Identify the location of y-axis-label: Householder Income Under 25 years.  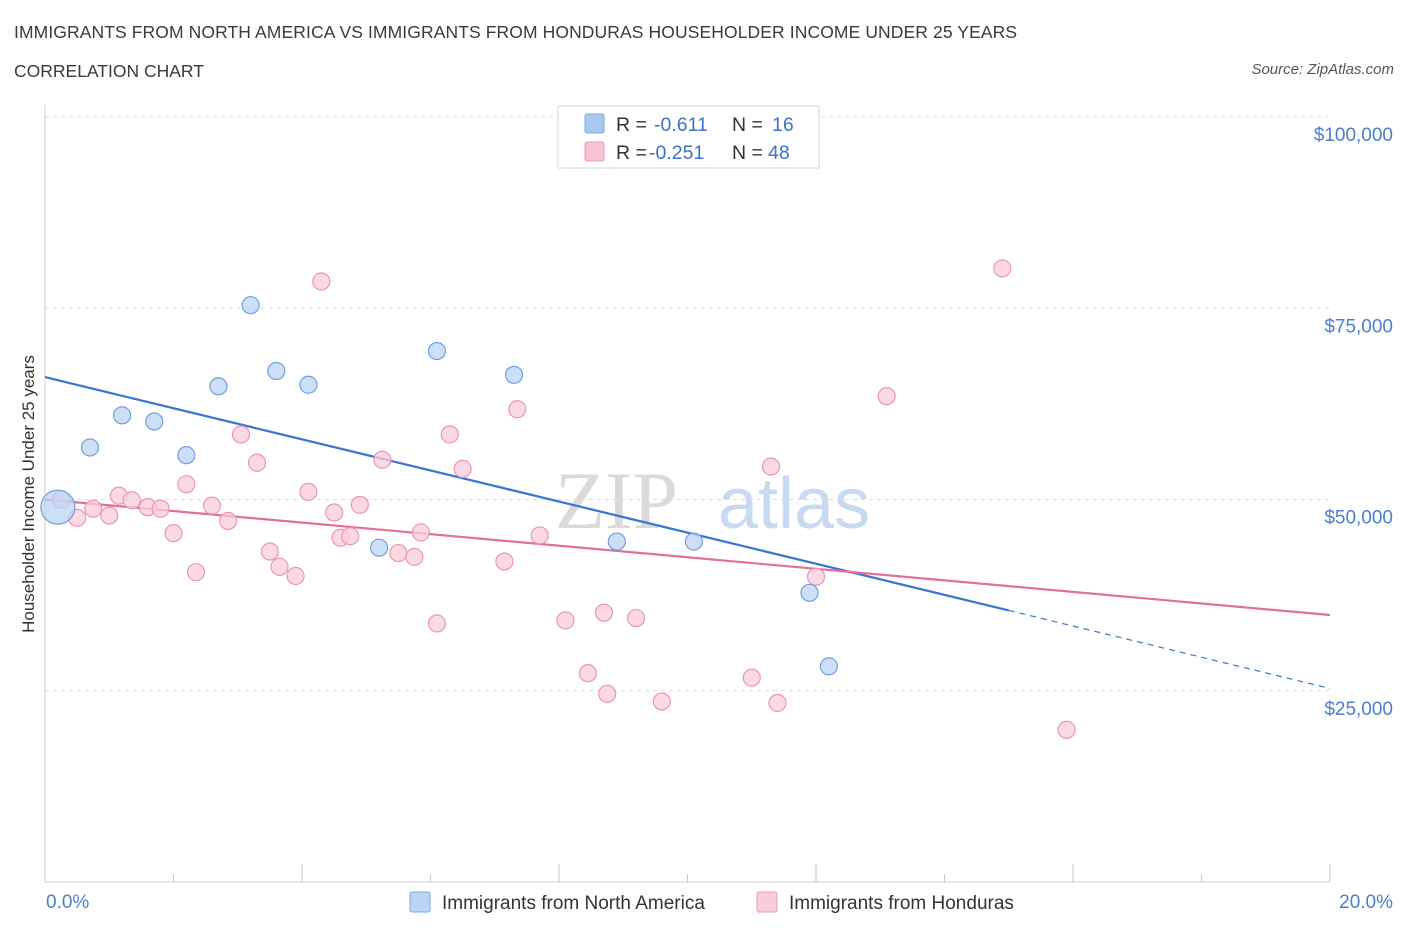
(28, 494).